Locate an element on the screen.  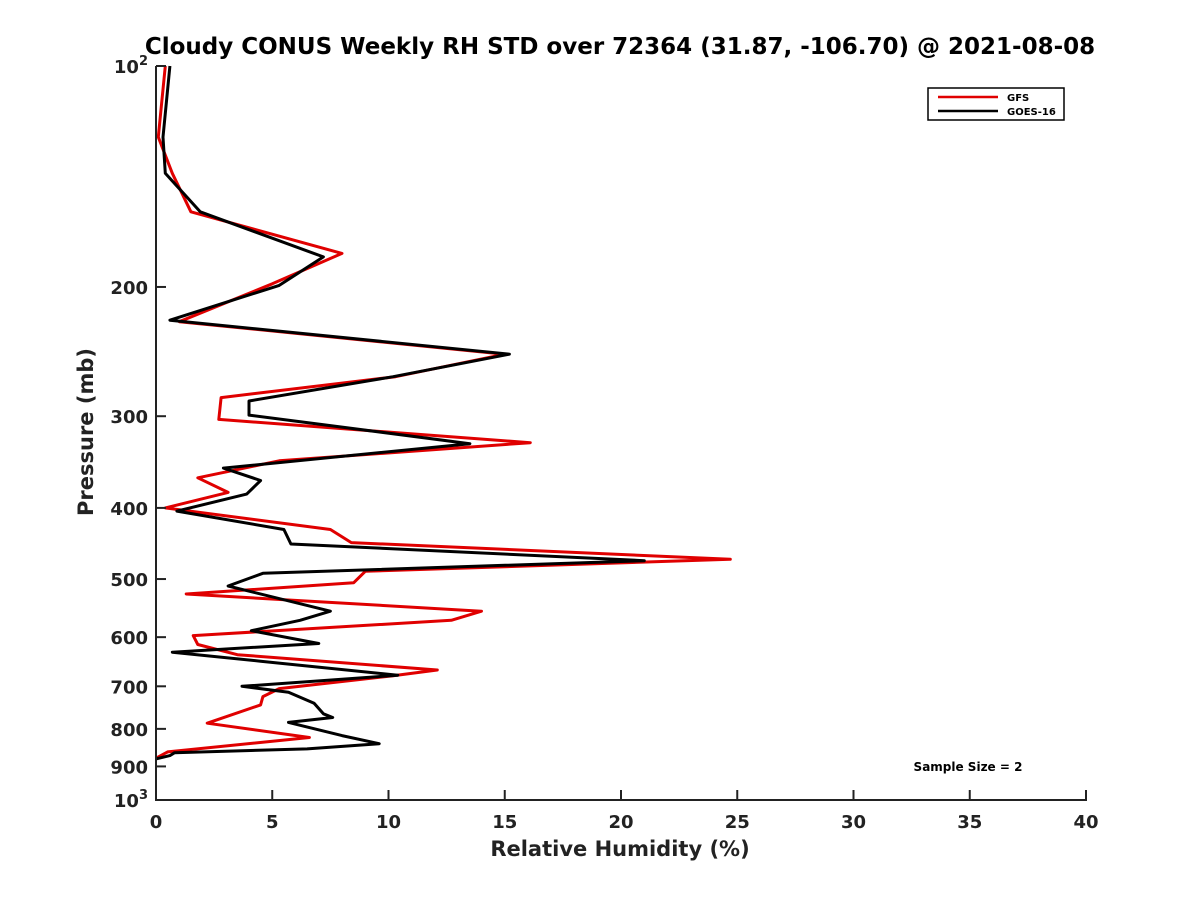
y-tick-label: 300 is located at coordinates (129, 417).